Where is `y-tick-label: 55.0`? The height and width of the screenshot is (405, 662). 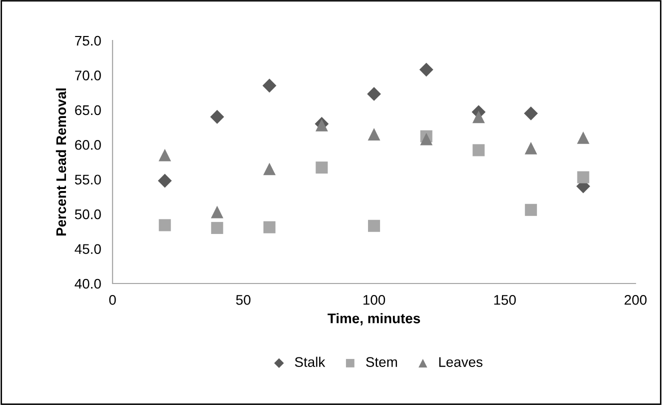
y-tick-label: 55.0 is located at coordinates (87, 179).